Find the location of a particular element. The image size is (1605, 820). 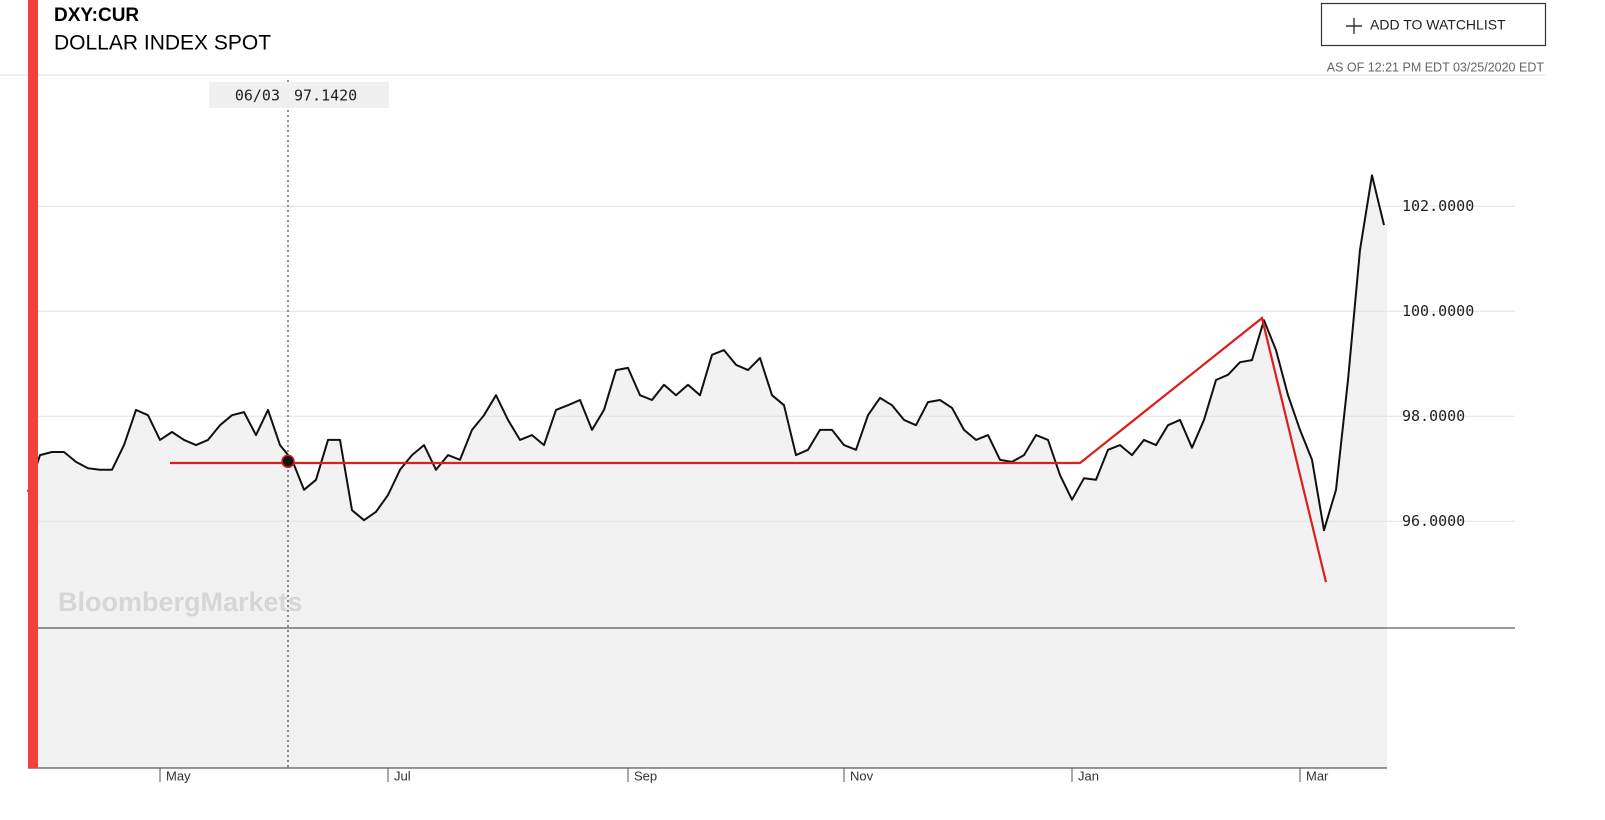

watchlist-button: ADD TO WATCHLIST is located at coordinates (1433, 24).